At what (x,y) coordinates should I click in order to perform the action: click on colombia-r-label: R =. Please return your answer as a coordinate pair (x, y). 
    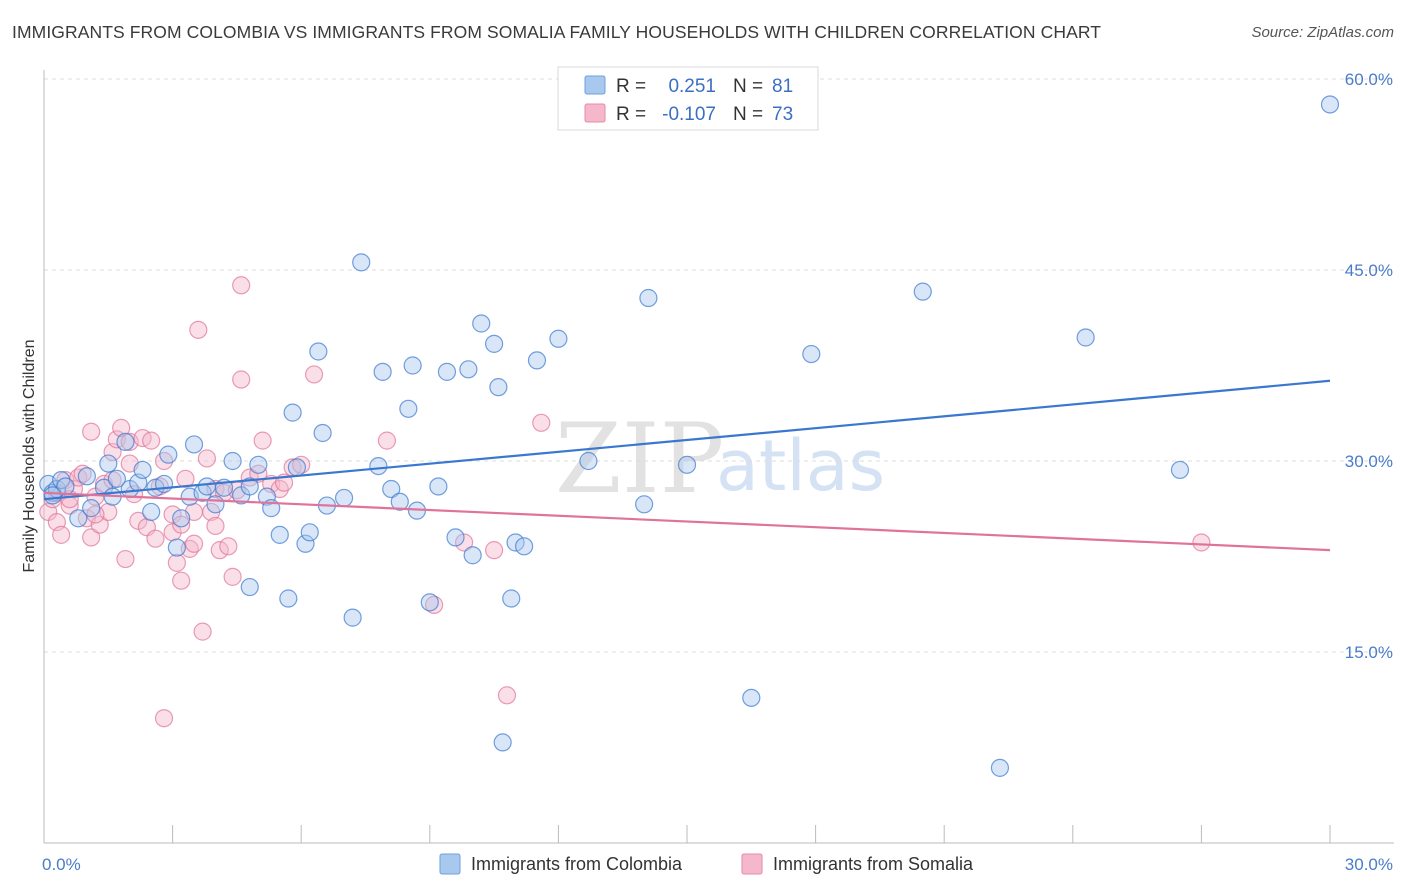
    Looking at the image, I should click on (631, 86).